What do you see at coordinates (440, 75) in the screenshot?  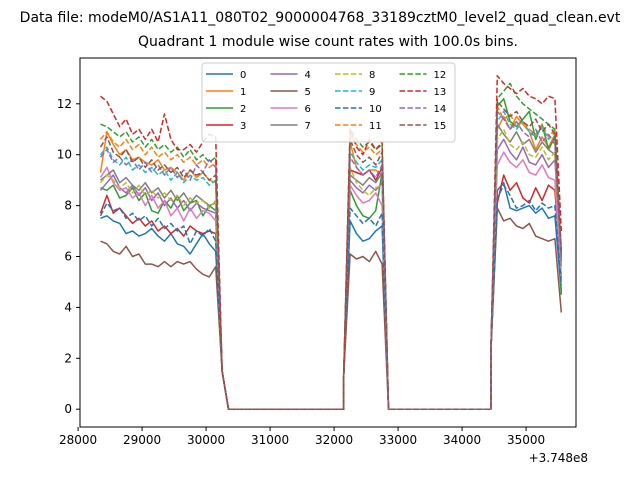 I see `legend-label-12: 12` at bounding box center [440, 75].